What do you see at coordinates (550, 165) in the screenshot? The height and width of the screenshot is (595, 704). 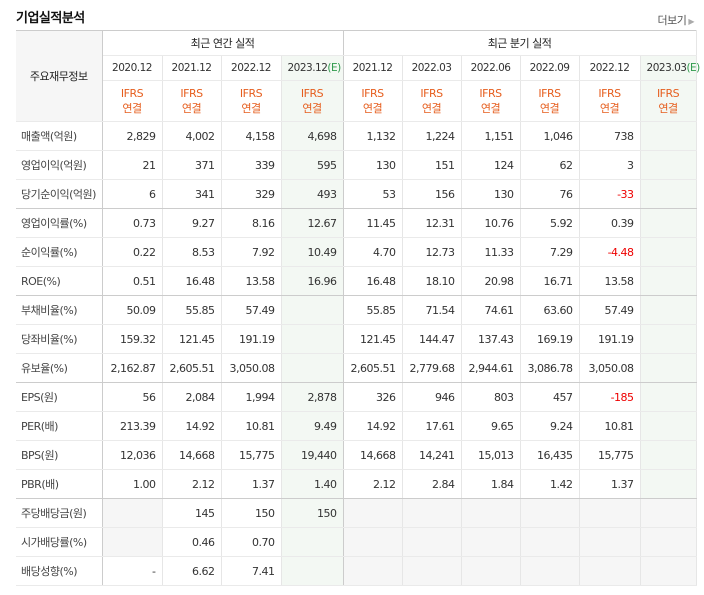 I see `value-cell: 62` at bounding box center [550, 165].